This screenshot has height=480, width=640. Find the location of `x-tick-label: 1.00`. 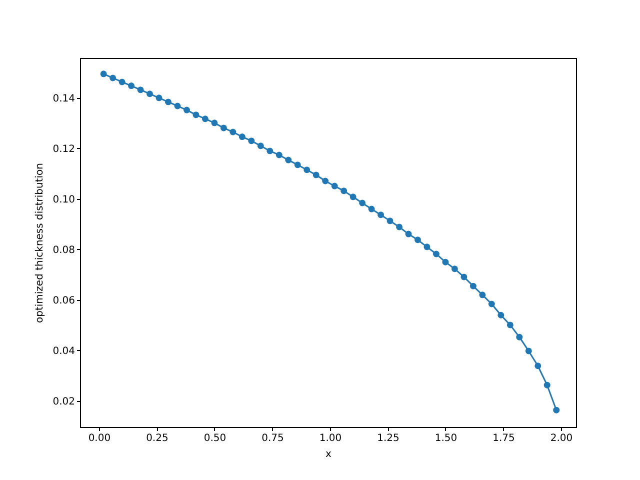

x-tick-label: 1.00 is located at coordinates (330, 438).